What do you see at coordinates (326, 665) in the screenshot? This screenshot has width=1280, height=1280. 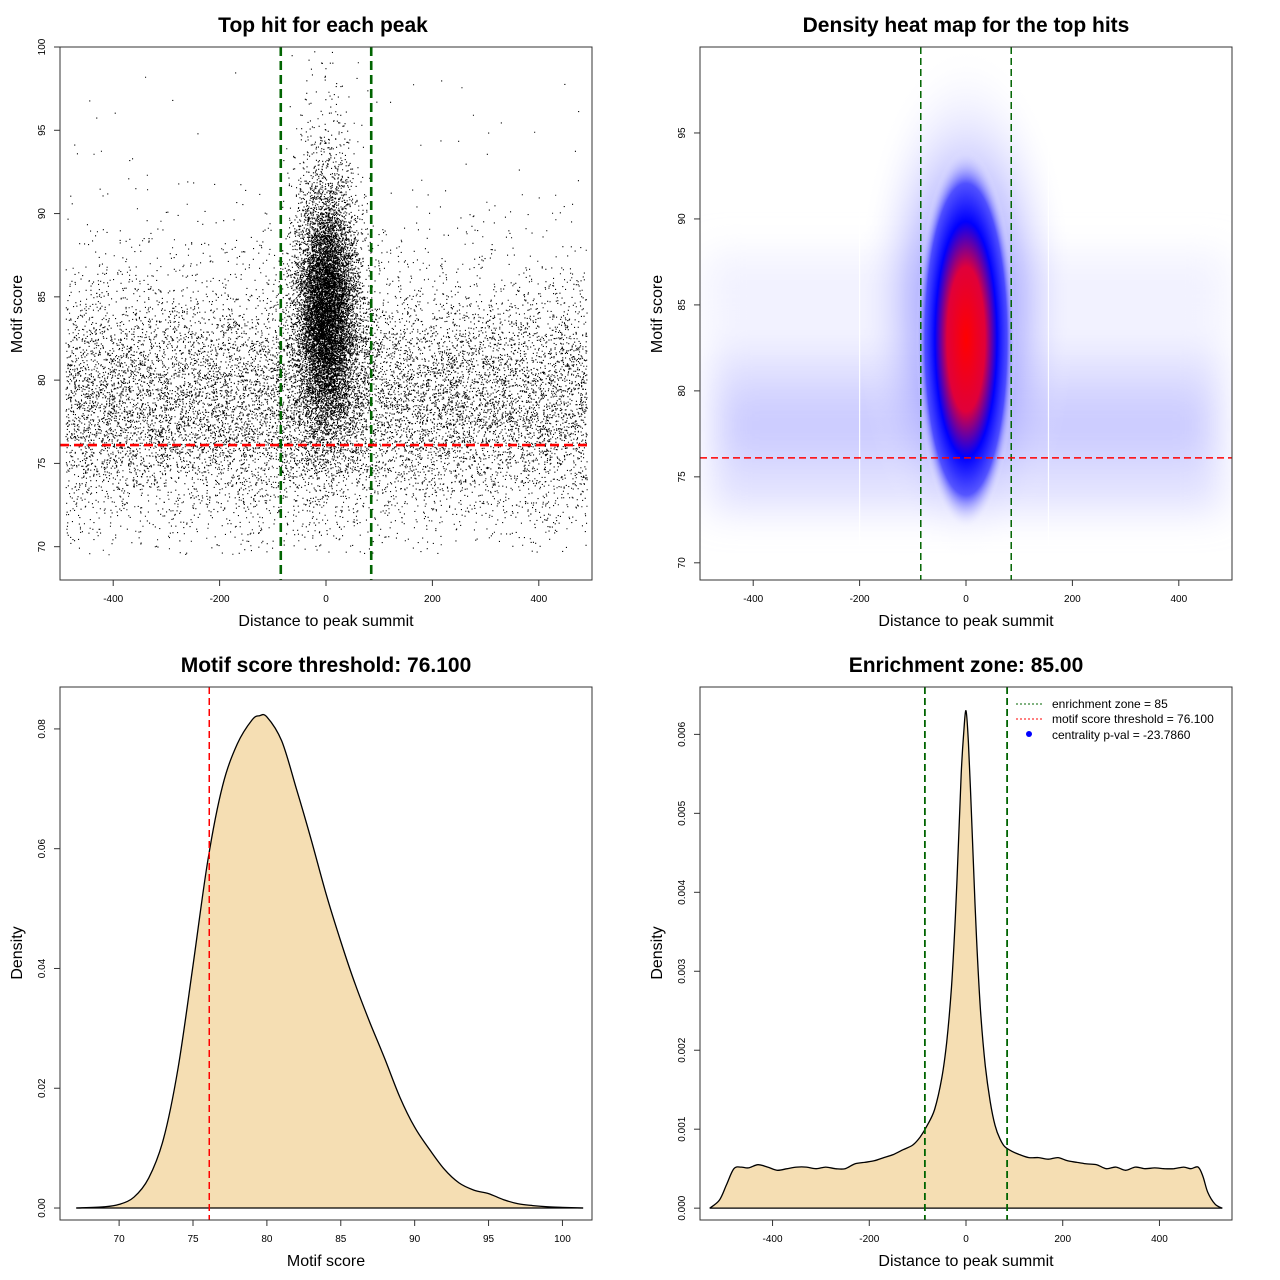 I see `score-density-title: Motif score threshold: 76.100` at bounding box center [326, 665].